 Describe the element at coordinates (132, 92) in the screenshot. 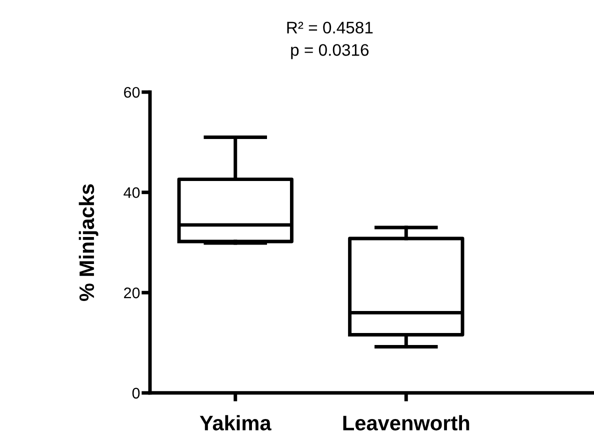

I see `y-tick-label: 60` at that location.